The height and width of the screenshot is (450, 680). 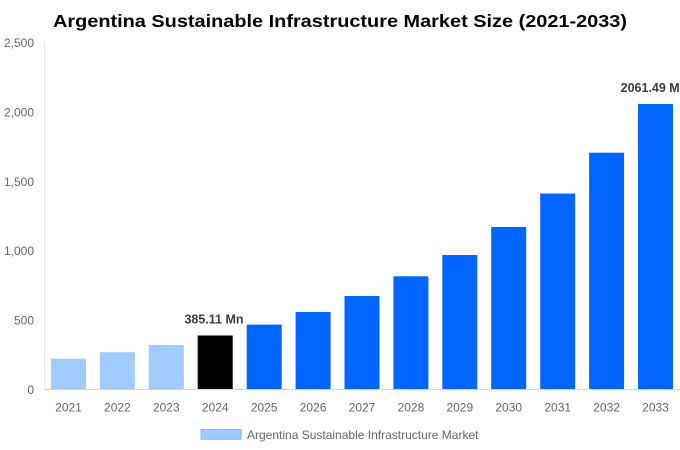 I want to click on svg-text: 2032, so click(x=606, y=408).